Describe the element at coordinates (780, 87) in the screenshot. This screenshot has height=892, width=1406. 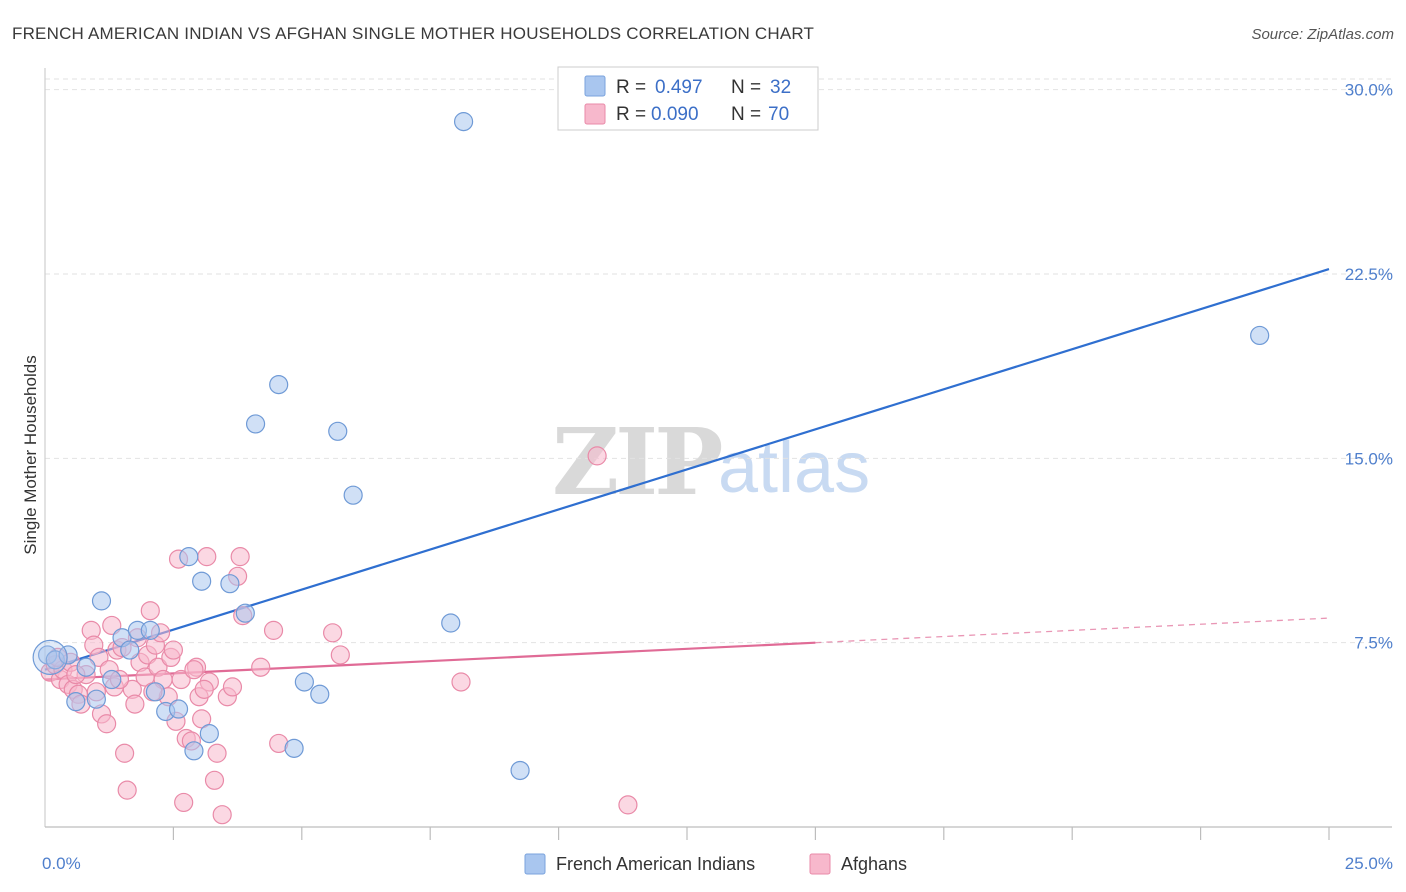
I see `legend-n-value-0: 32` at that location.